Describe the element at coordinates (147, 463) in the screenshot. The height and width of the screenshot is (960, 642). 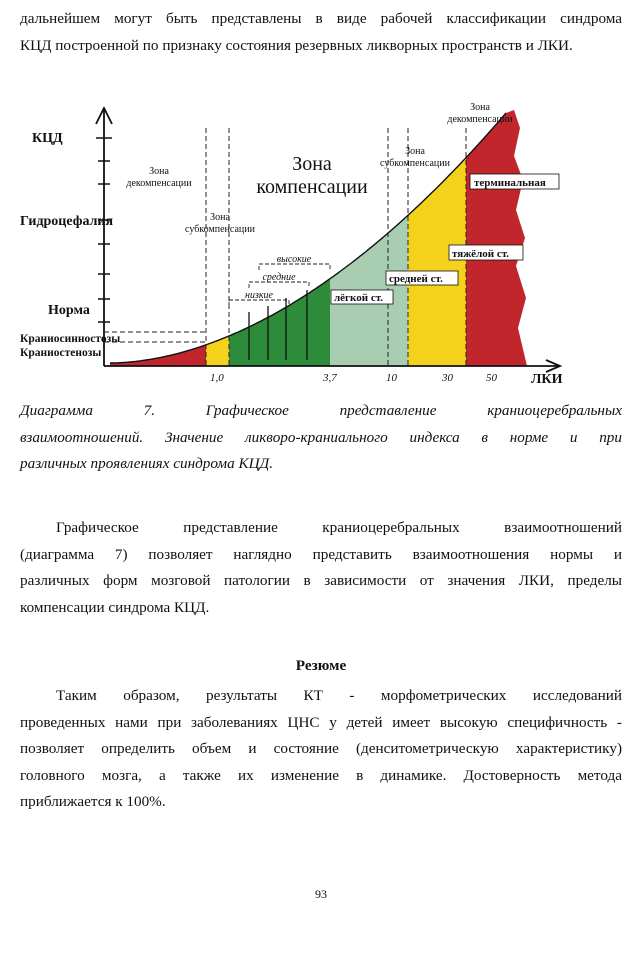
I see `caption-line: различных проявлениях синдрома КЦД.` at that location.